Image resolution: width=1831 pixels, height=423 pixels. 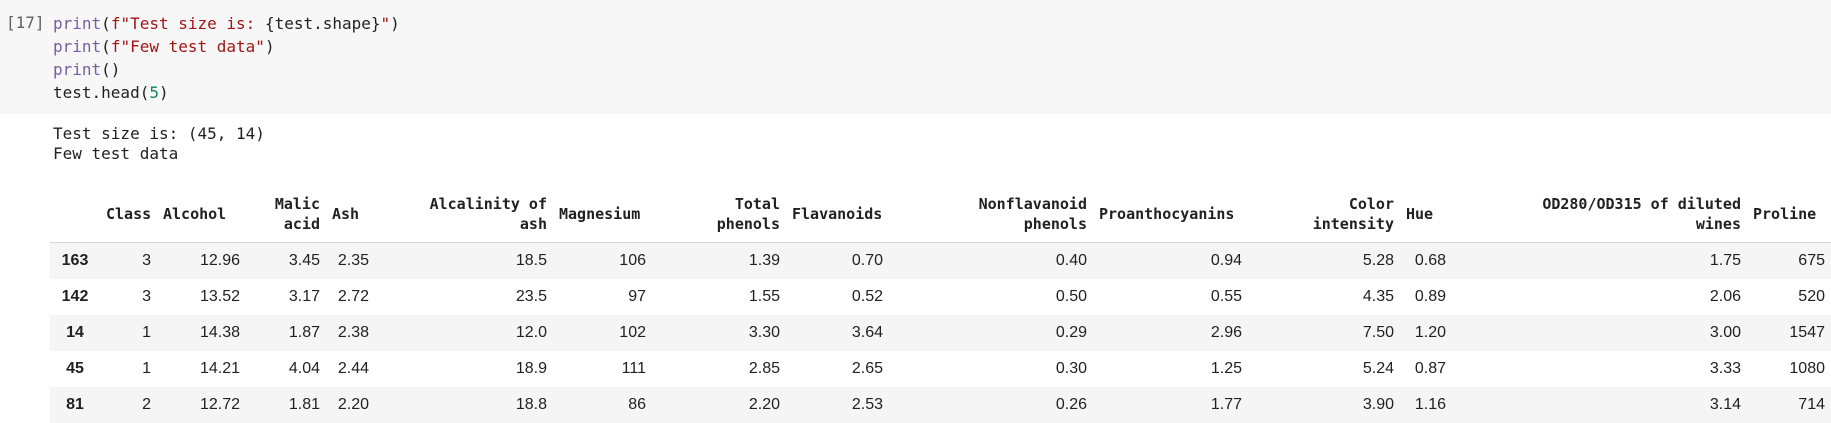 I want to click on table-cell: 2.53, so click(x=867, y=404).